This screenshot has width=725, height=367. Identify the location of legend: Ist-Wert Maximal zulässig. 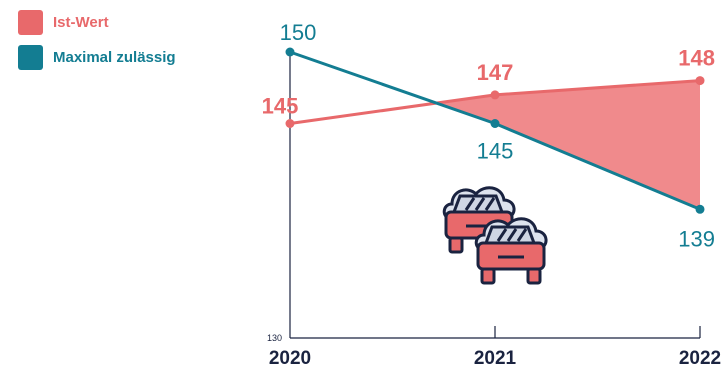
(97, 45).